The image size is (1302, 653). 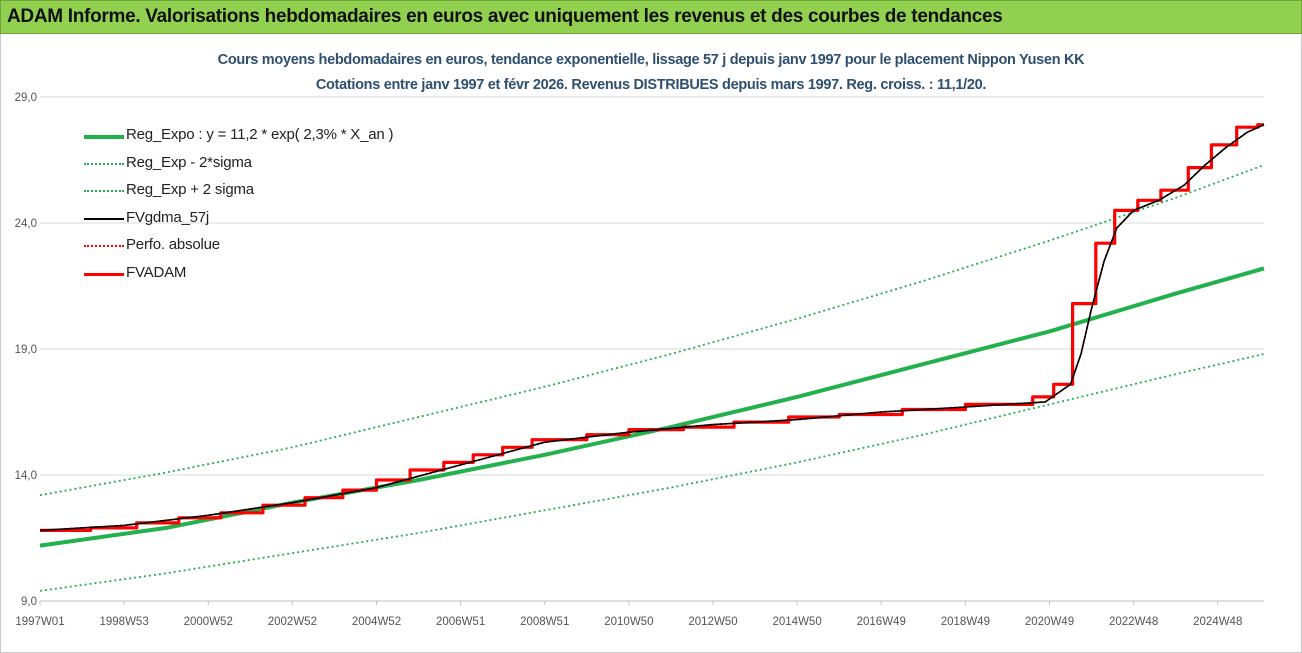 What do you see at coordinates (173, 244) in the screenshot?
I see `legend-label: Perfo. absolue` at bounding box center [173, 244].